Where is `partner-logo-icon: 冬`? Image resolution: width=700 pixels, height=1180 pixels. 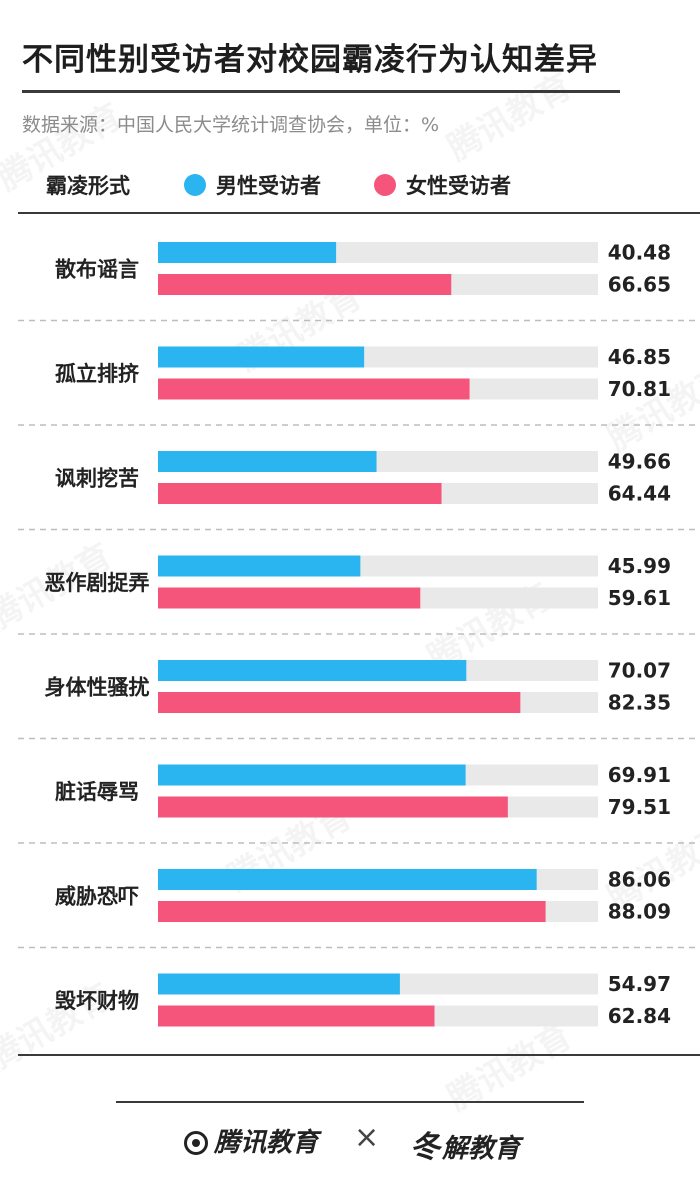
partner-logo-icon: 冬 is located at coordinates (425, 1147).